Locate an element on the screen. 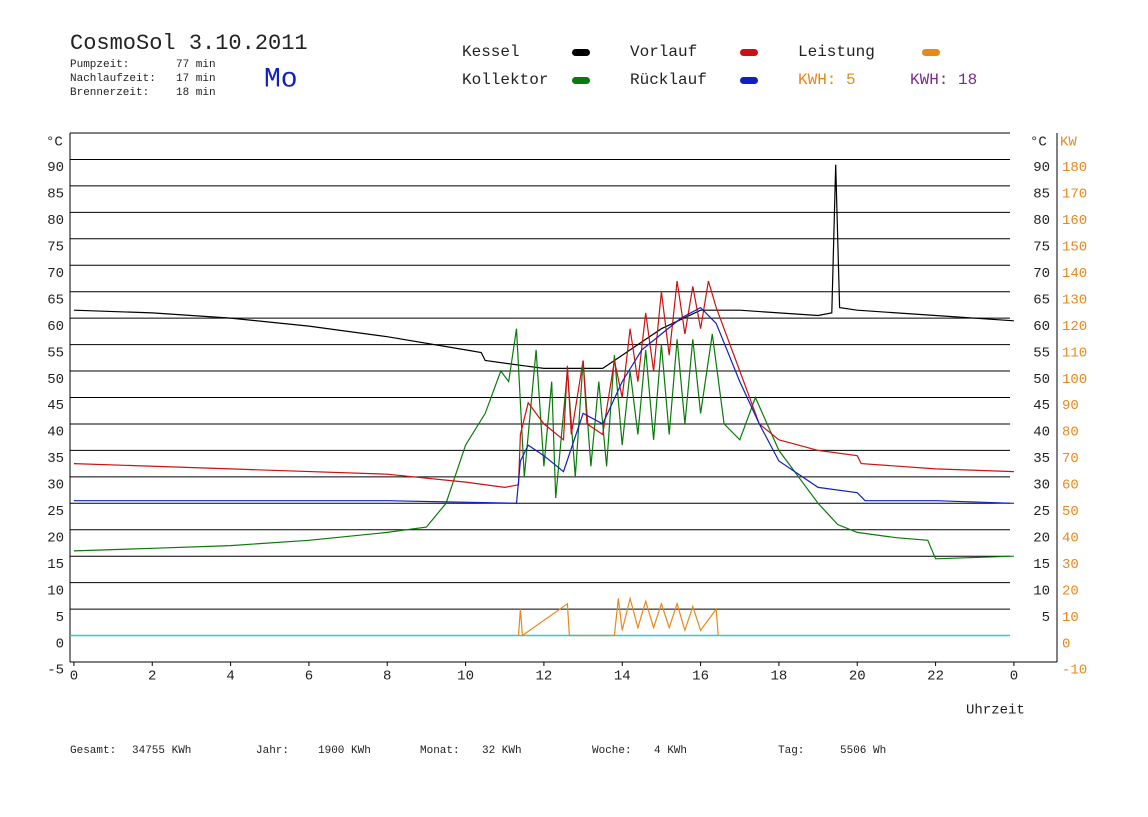  y-tick-label: 55 is located at coordinates (55, 353).